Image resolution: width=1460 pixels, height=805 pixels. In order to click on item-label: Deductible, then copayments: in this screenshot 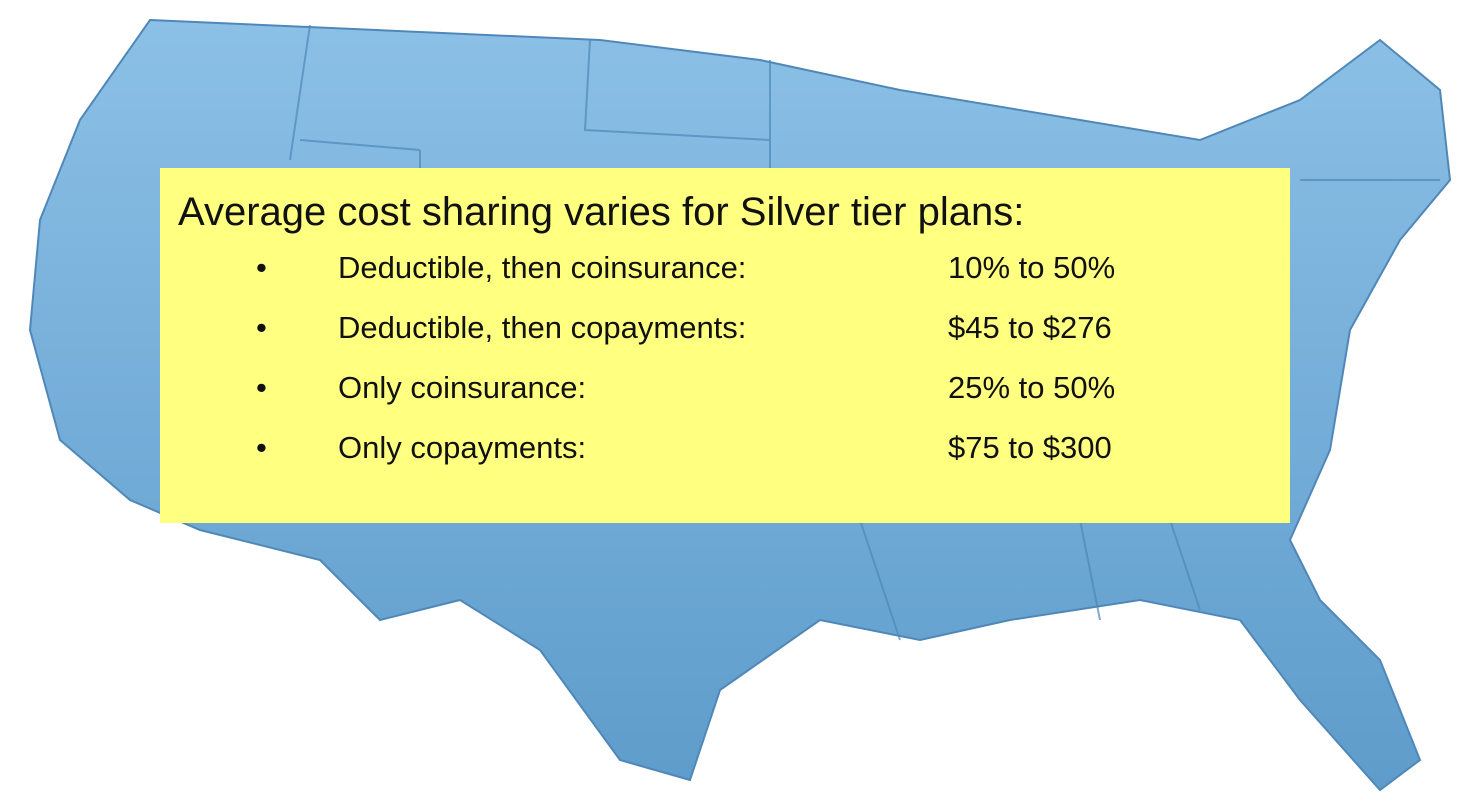, I will do `click(542, 327)`.